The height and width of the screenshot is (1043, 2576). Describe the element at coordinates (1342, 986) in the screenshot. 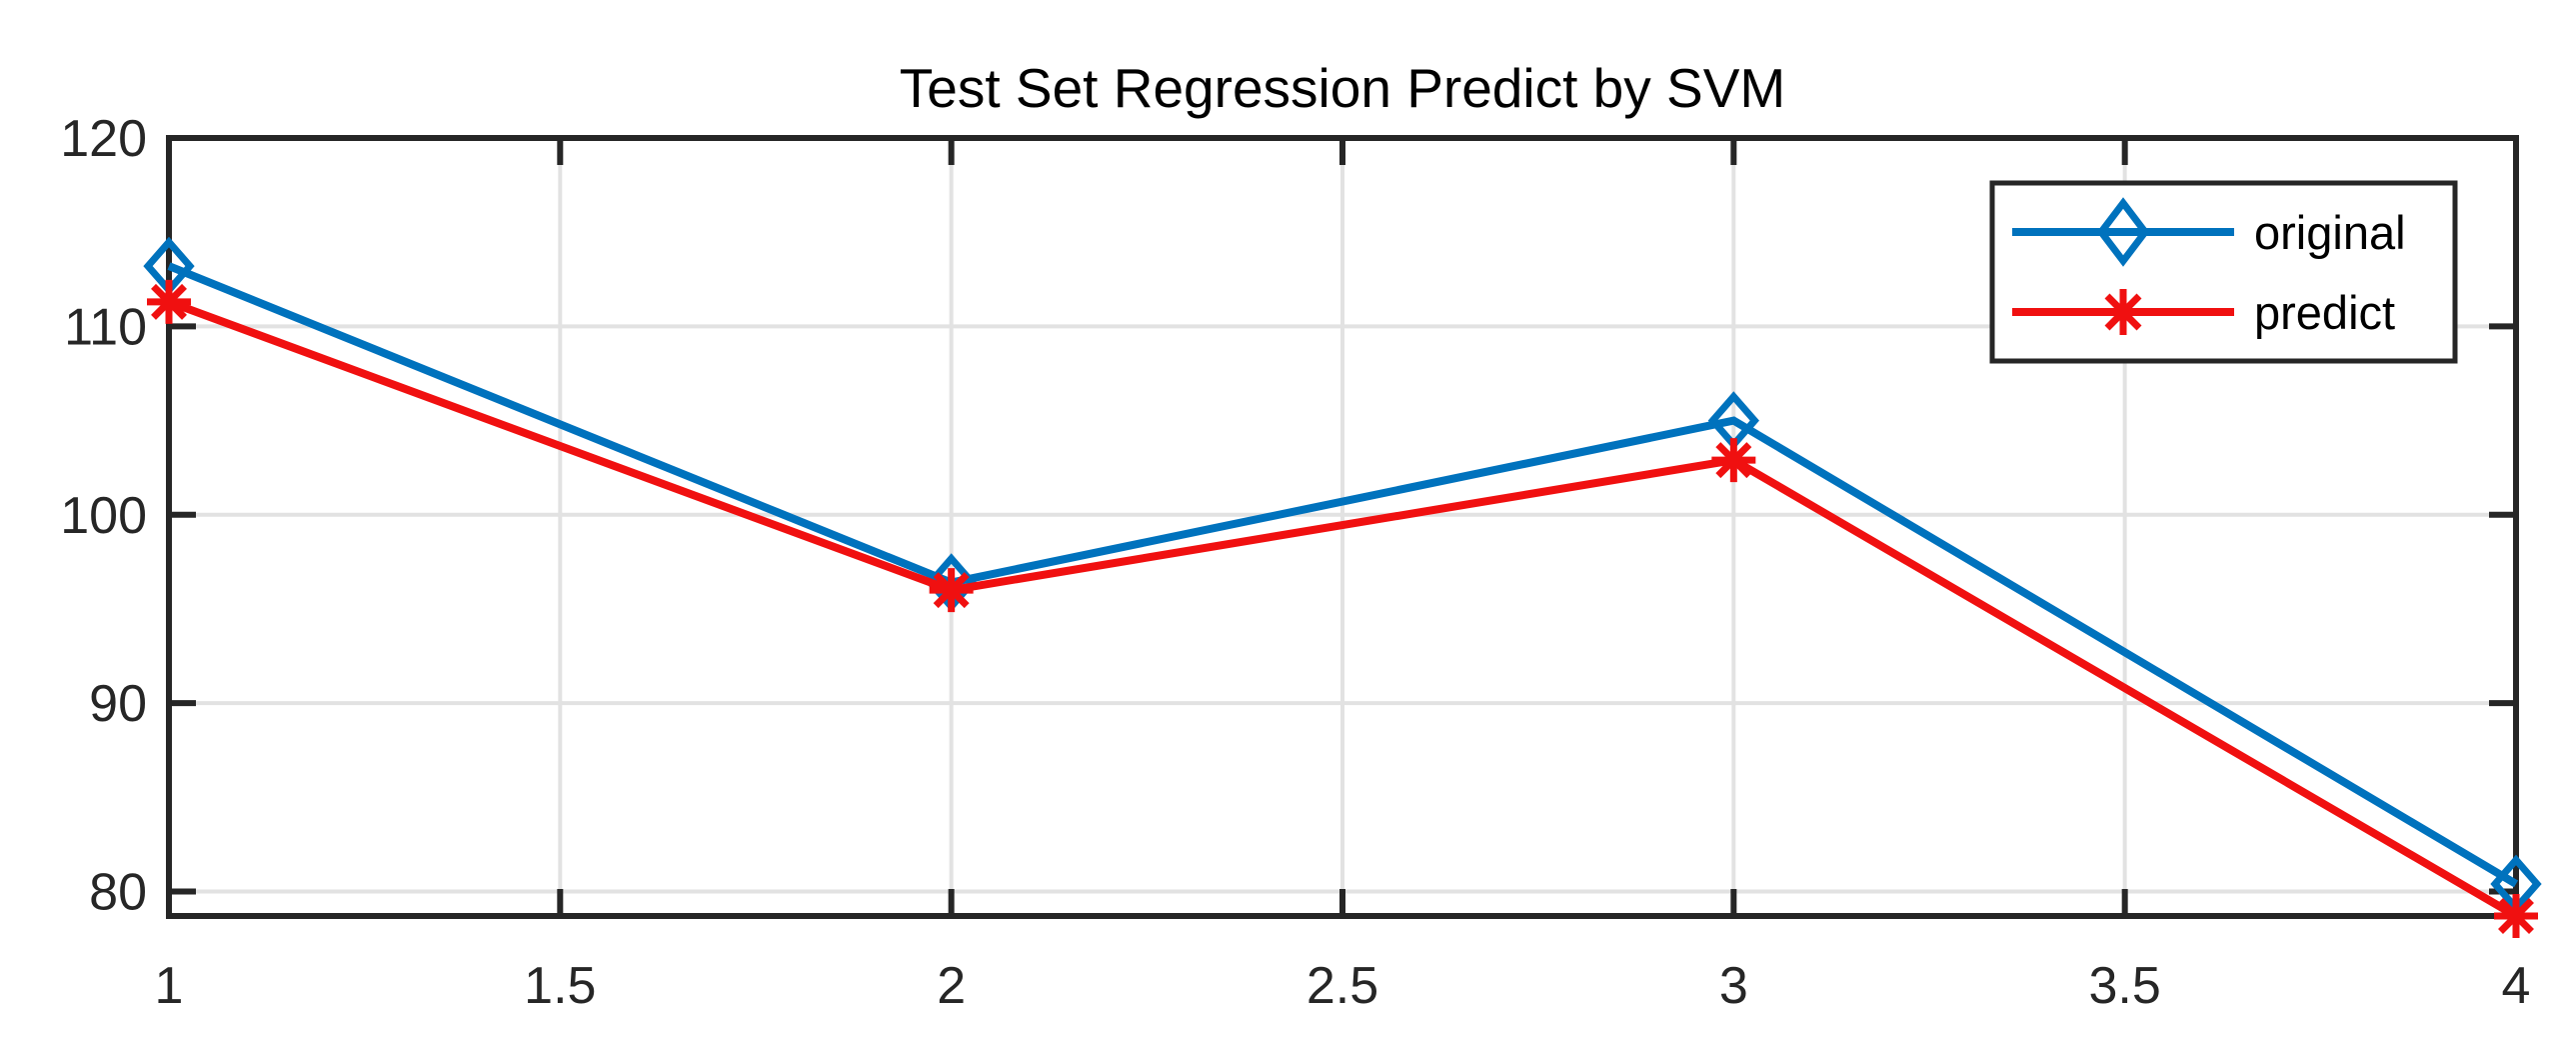

I see `x-tick-label: 2.5` at that location.